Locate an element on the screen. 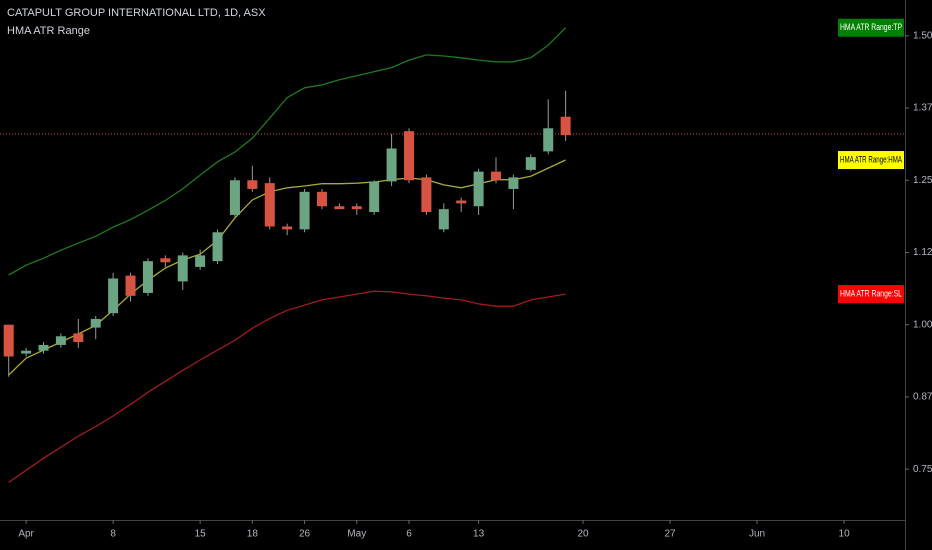 The width and height of the screenshot is (932, 550). y-tick-label: 1.125 is located at coordinates (922, 252).